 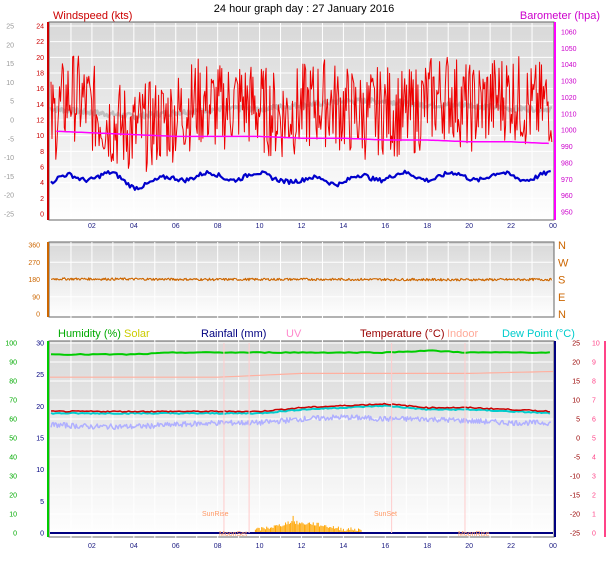 I want to click on uv-tick: 3, so click(x=594, y=477).